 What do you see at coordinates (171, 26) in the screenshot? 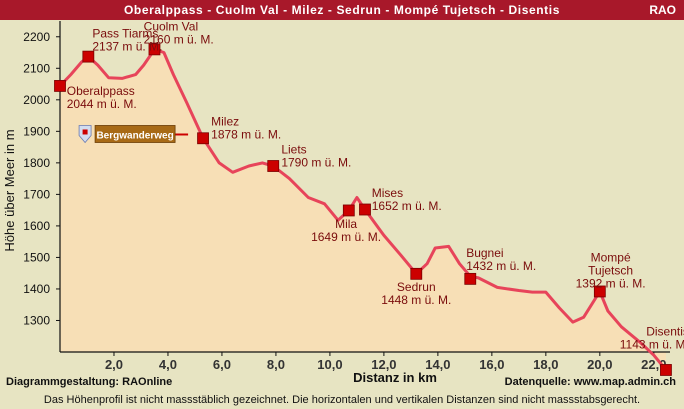
I see `waypoint-name: Cuolm Val` at bounding box center [171, 26].